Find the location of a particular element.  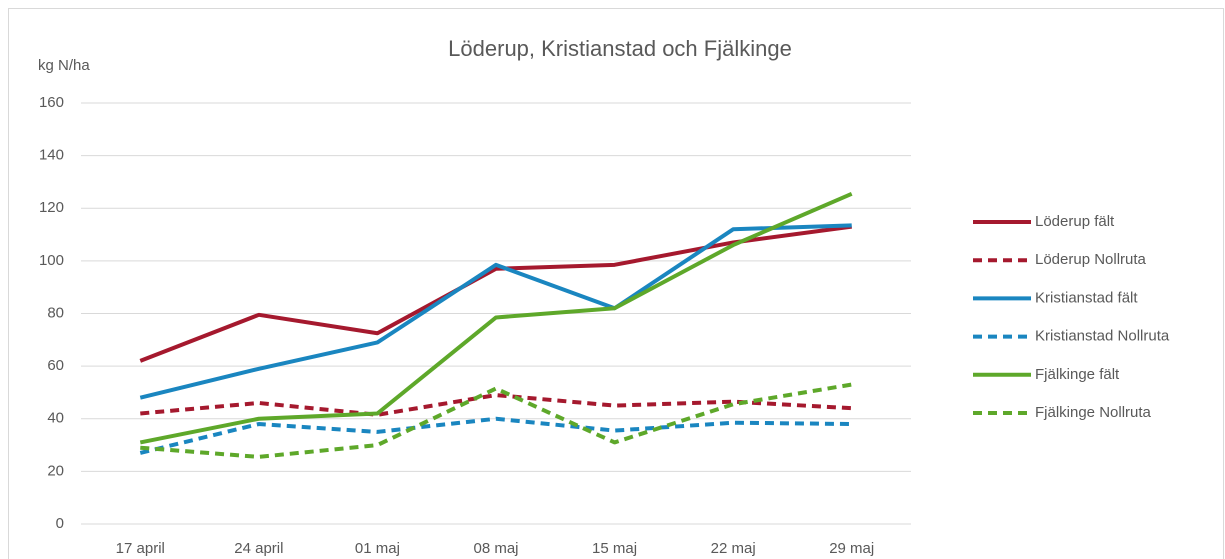

y-axis-label: kg N/ha is located at coordinates (64, 65).